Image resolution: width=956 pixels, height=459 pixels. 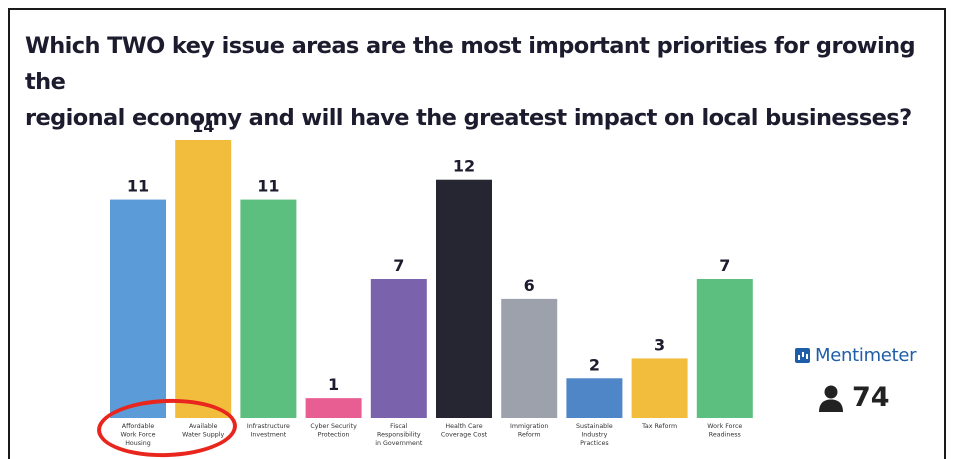 What do you see at coordinates (866, 355) in the screenshot?
I see `brand-name: Mentimeter` at bounding box center [866, 355].